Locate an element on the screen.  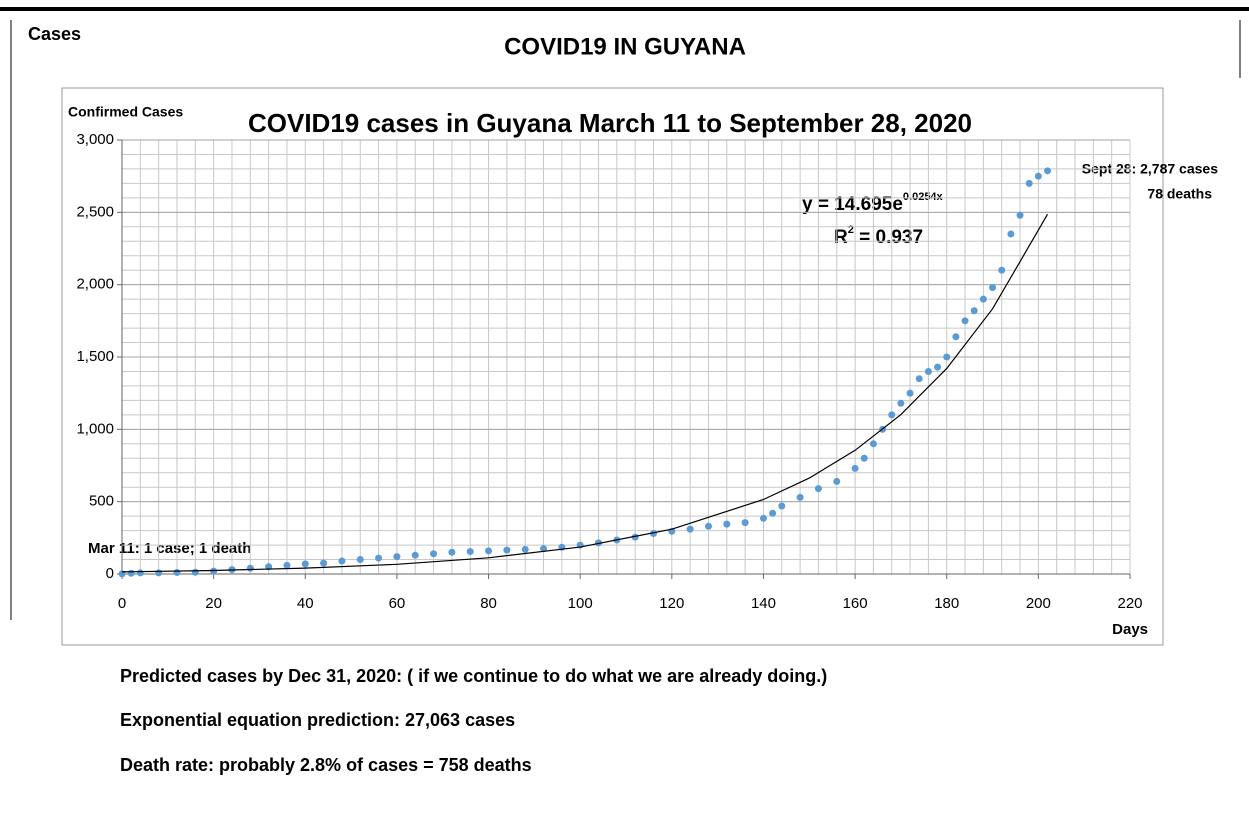
y-tick-label: 2,500 is located at coordinates (95, 211).